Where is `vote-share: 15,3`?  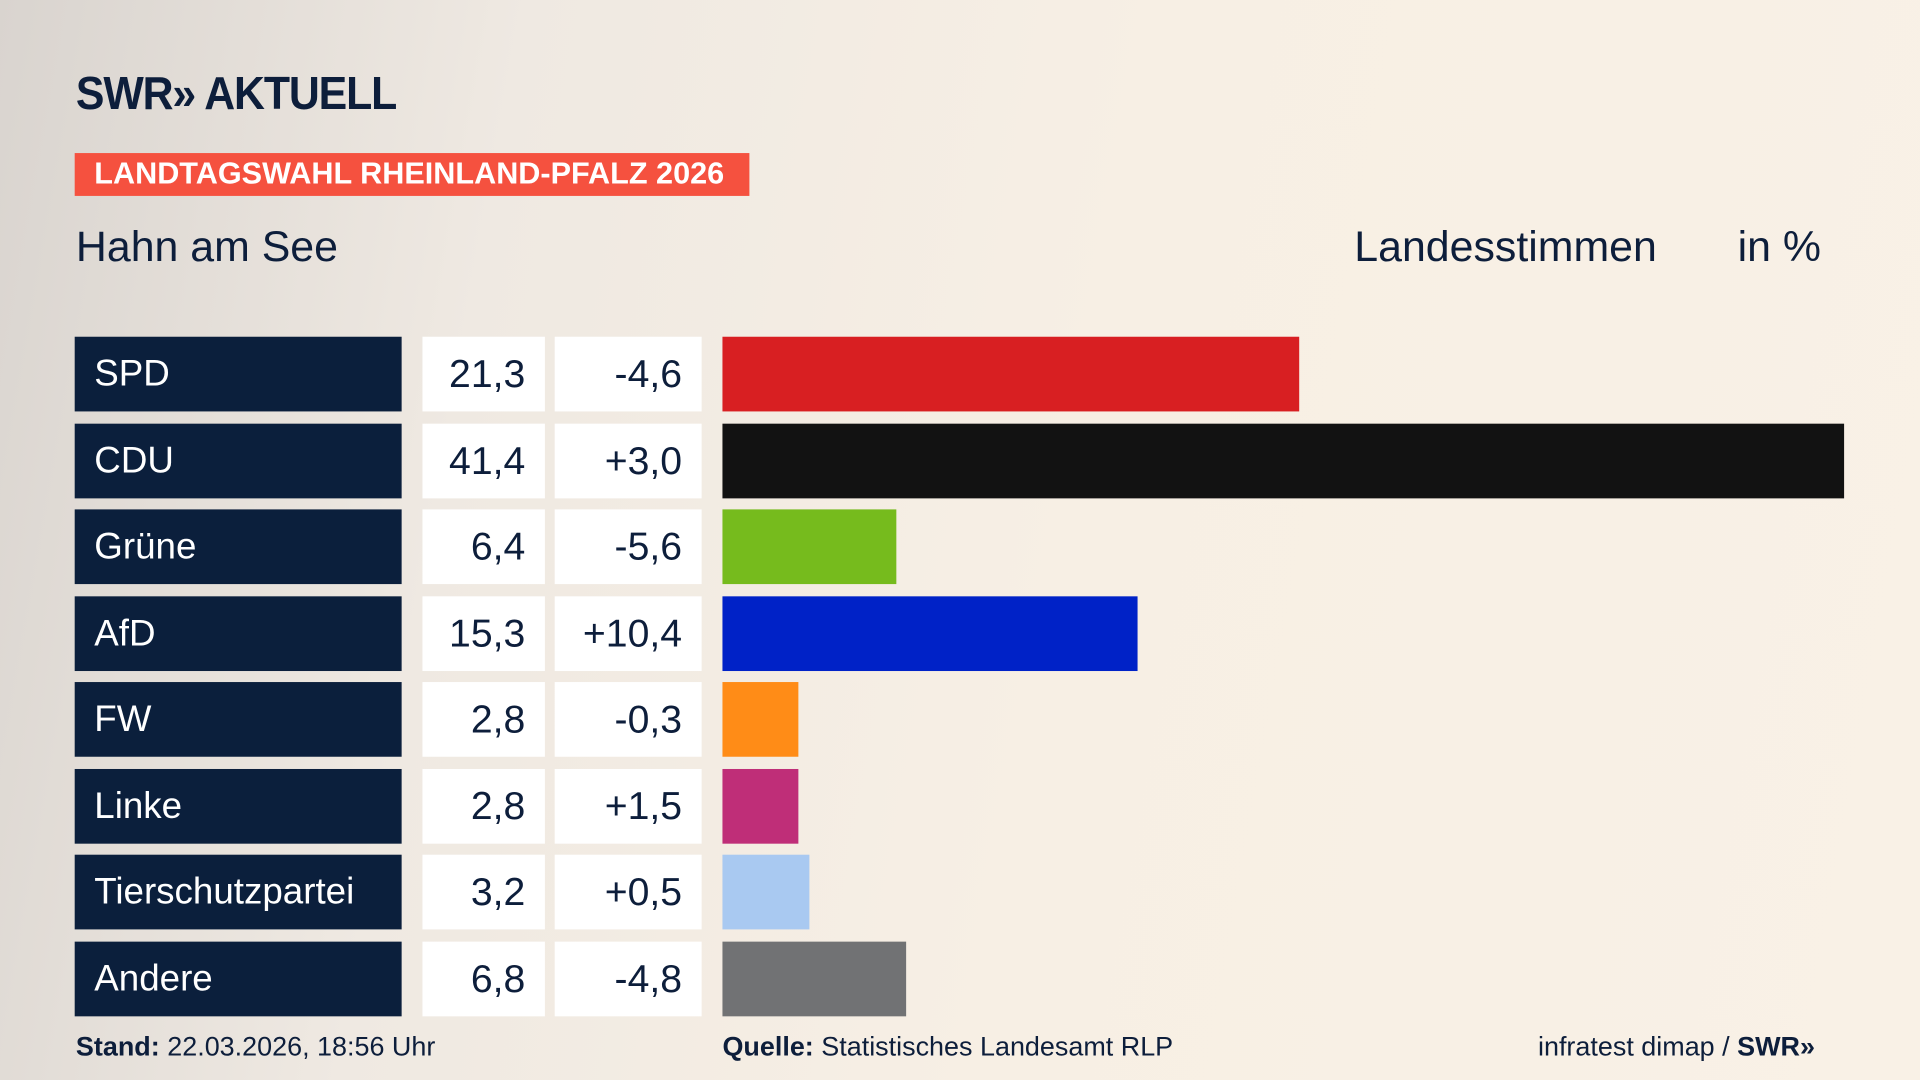
vote-share: 15,3 is located at coordinates (483, 633).